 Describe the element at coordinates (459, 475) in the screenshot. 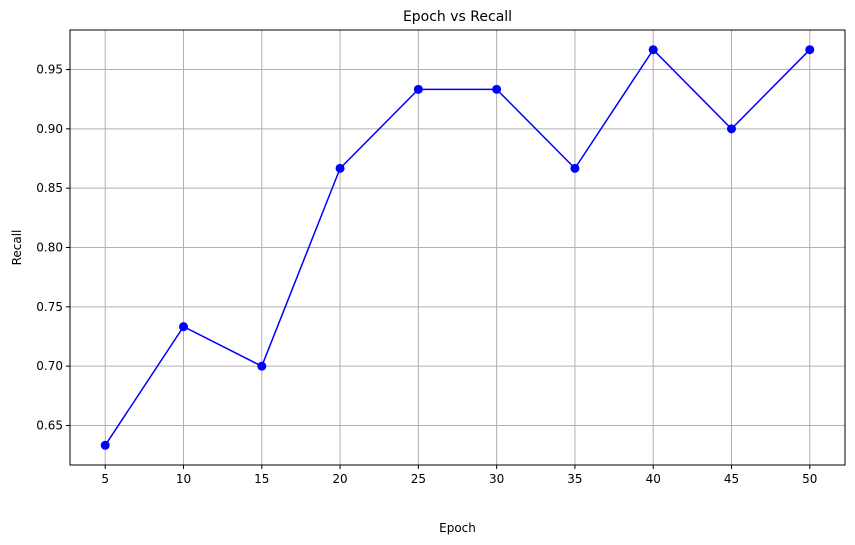

I see `x-axis-ticks: 5 10 15 20 25 30 35 40 45 50` at that location.